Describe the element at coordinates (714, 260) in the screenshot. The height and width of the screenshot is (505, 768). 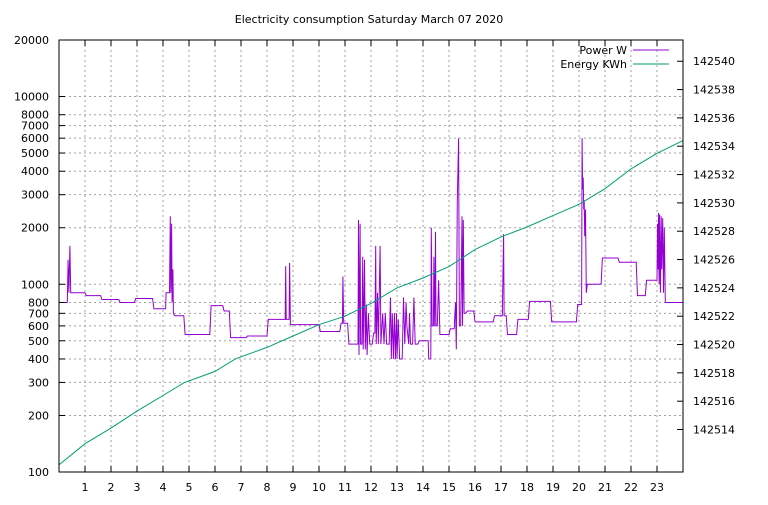
I see `y-right-tick-label: 142526` at that location.